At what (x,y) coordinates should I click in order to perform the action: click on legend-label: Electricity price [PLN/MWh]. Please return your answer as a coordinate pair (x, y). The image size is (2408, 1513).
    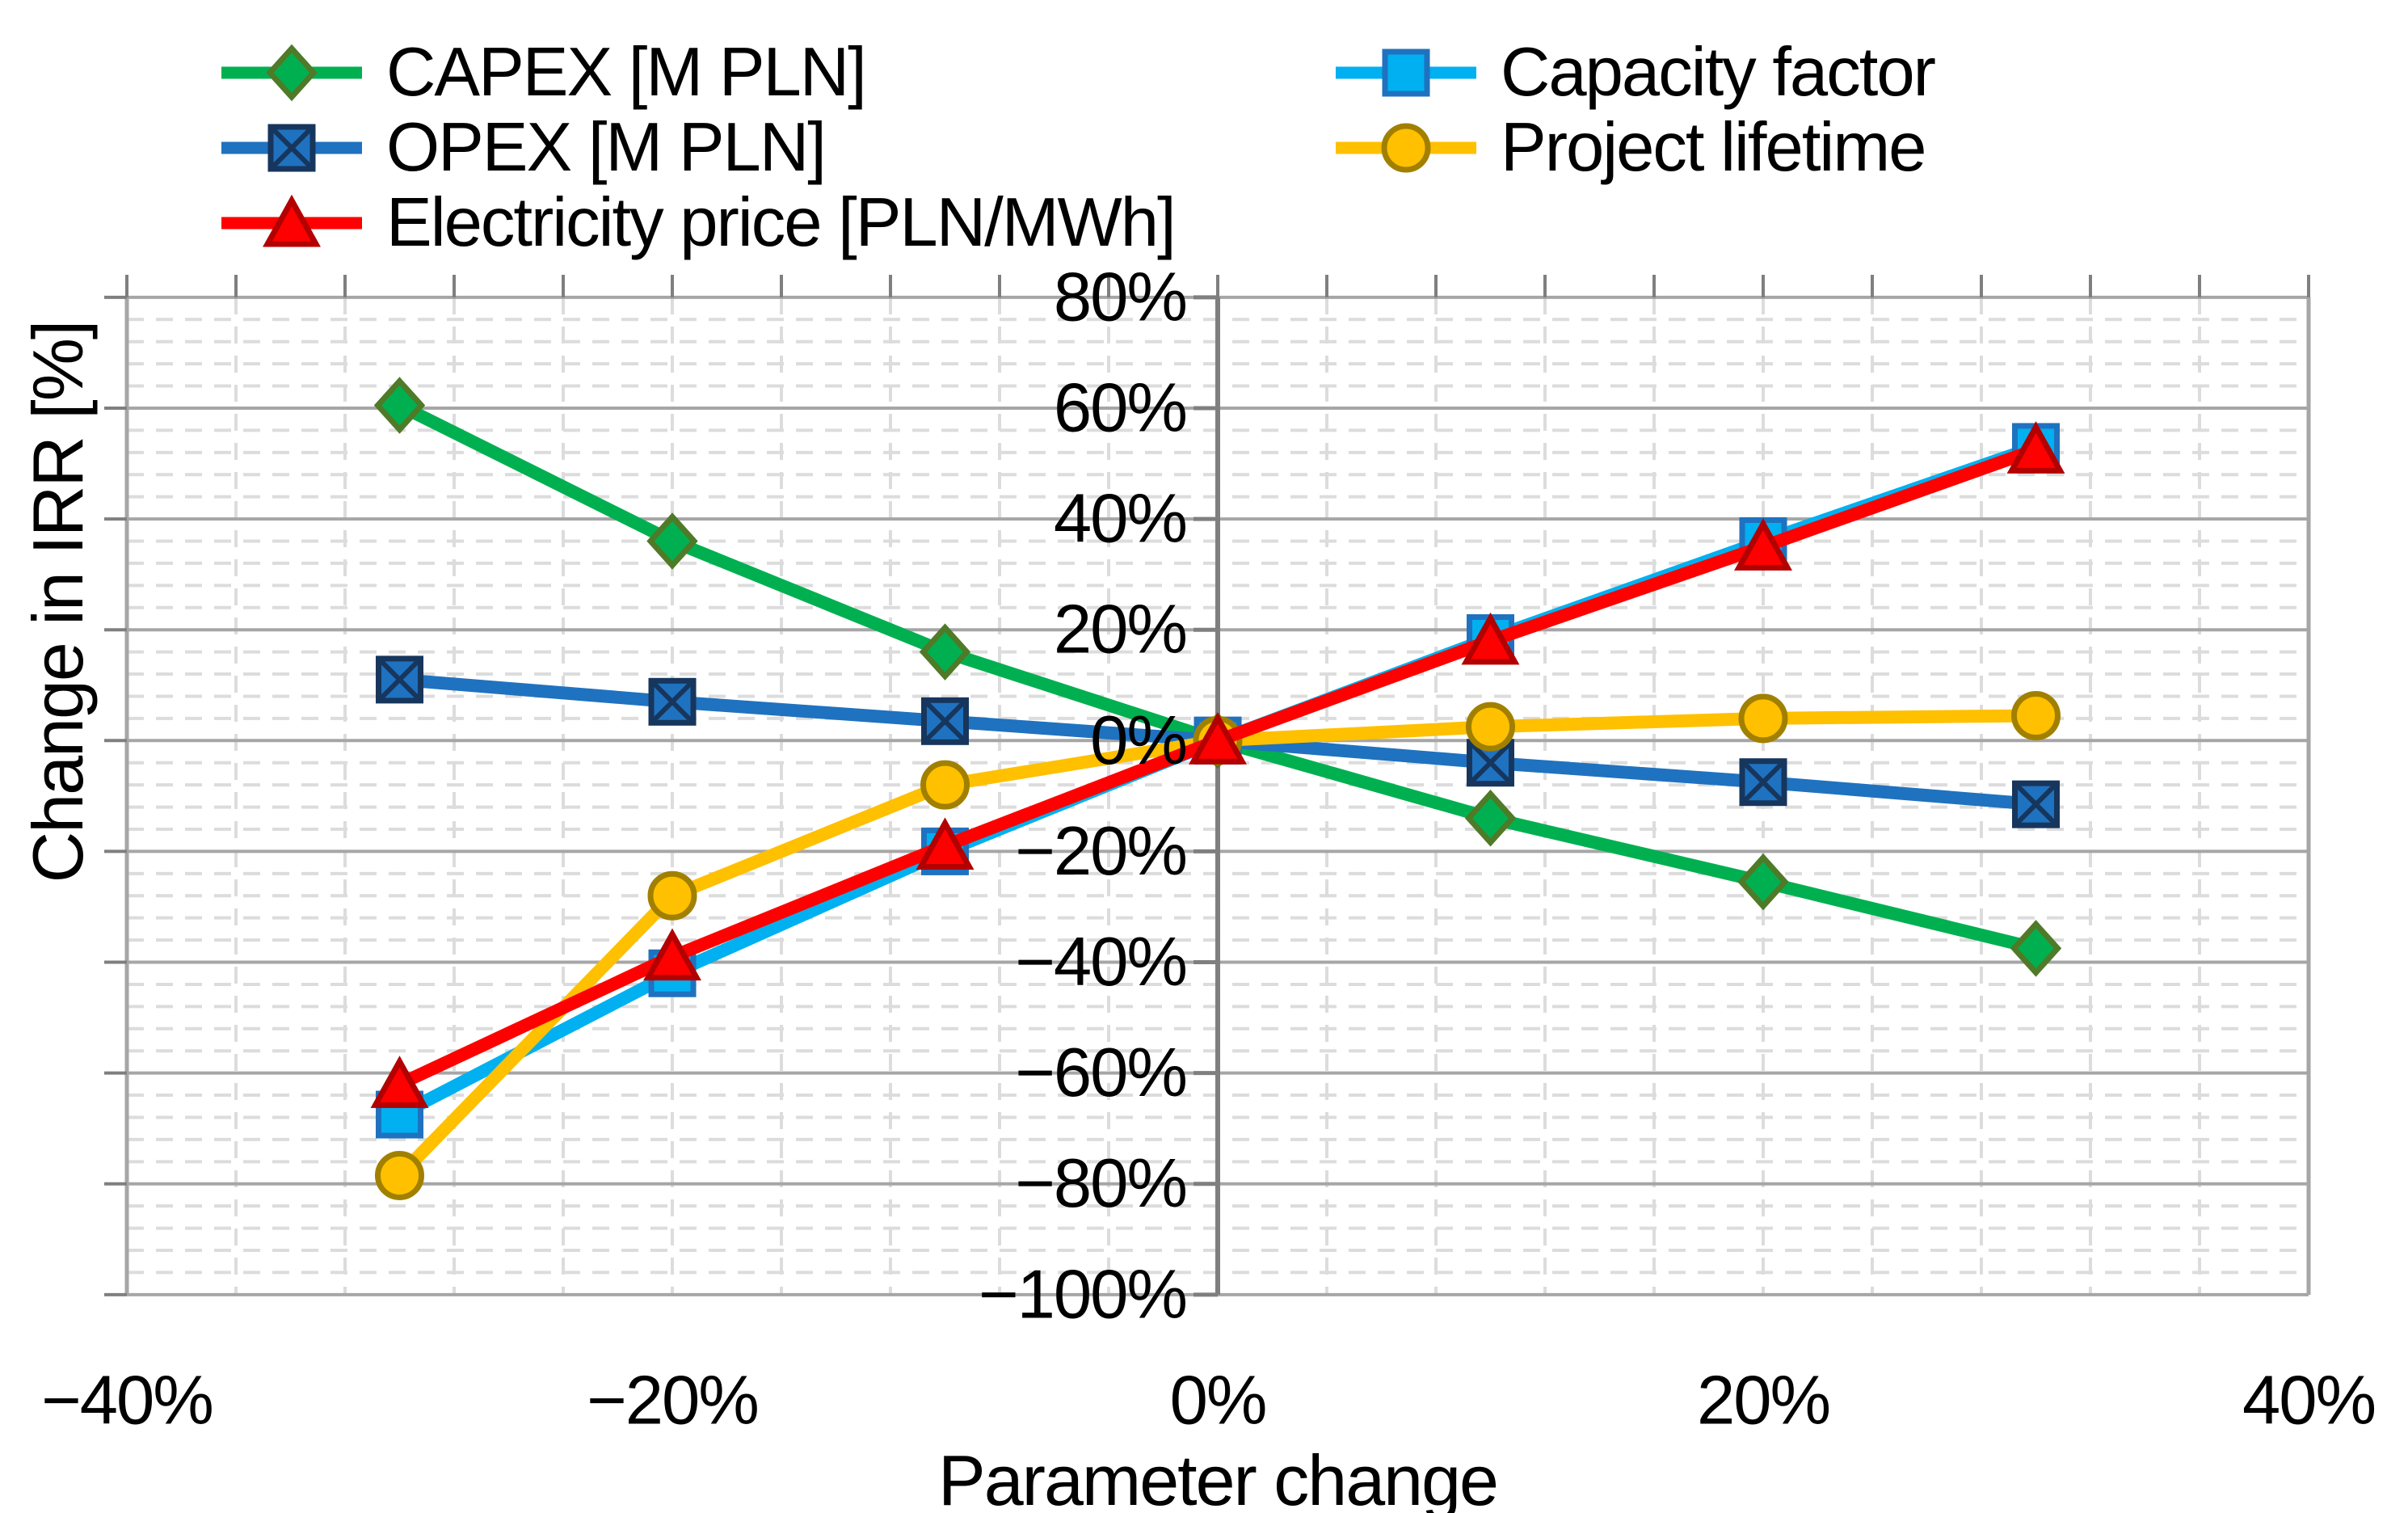
    Looking at the image, I should click on (781, 223).